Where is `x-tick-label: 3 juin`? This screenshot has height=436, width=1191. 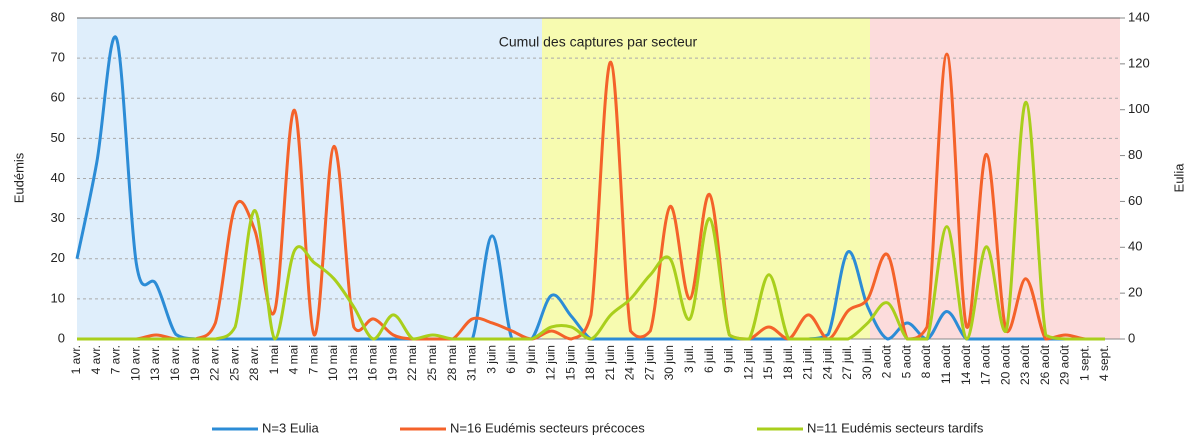
x-tick-label: 3 juin is located at coordinates (491, 359).